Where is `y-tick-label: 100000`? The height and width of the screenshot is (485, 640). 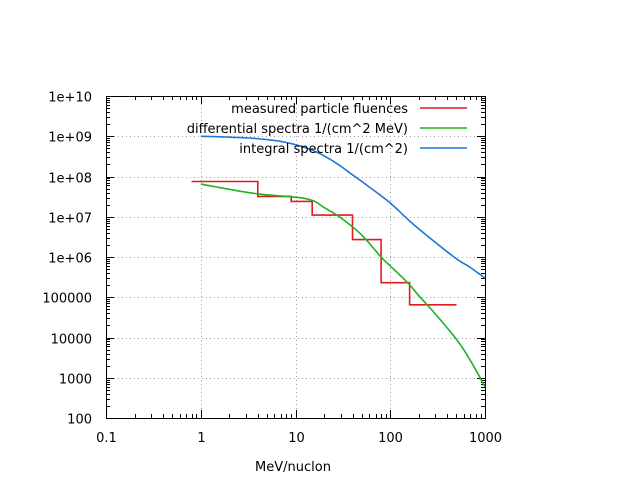 y-tick-label: 100000 is located at coordinates (67, 299).